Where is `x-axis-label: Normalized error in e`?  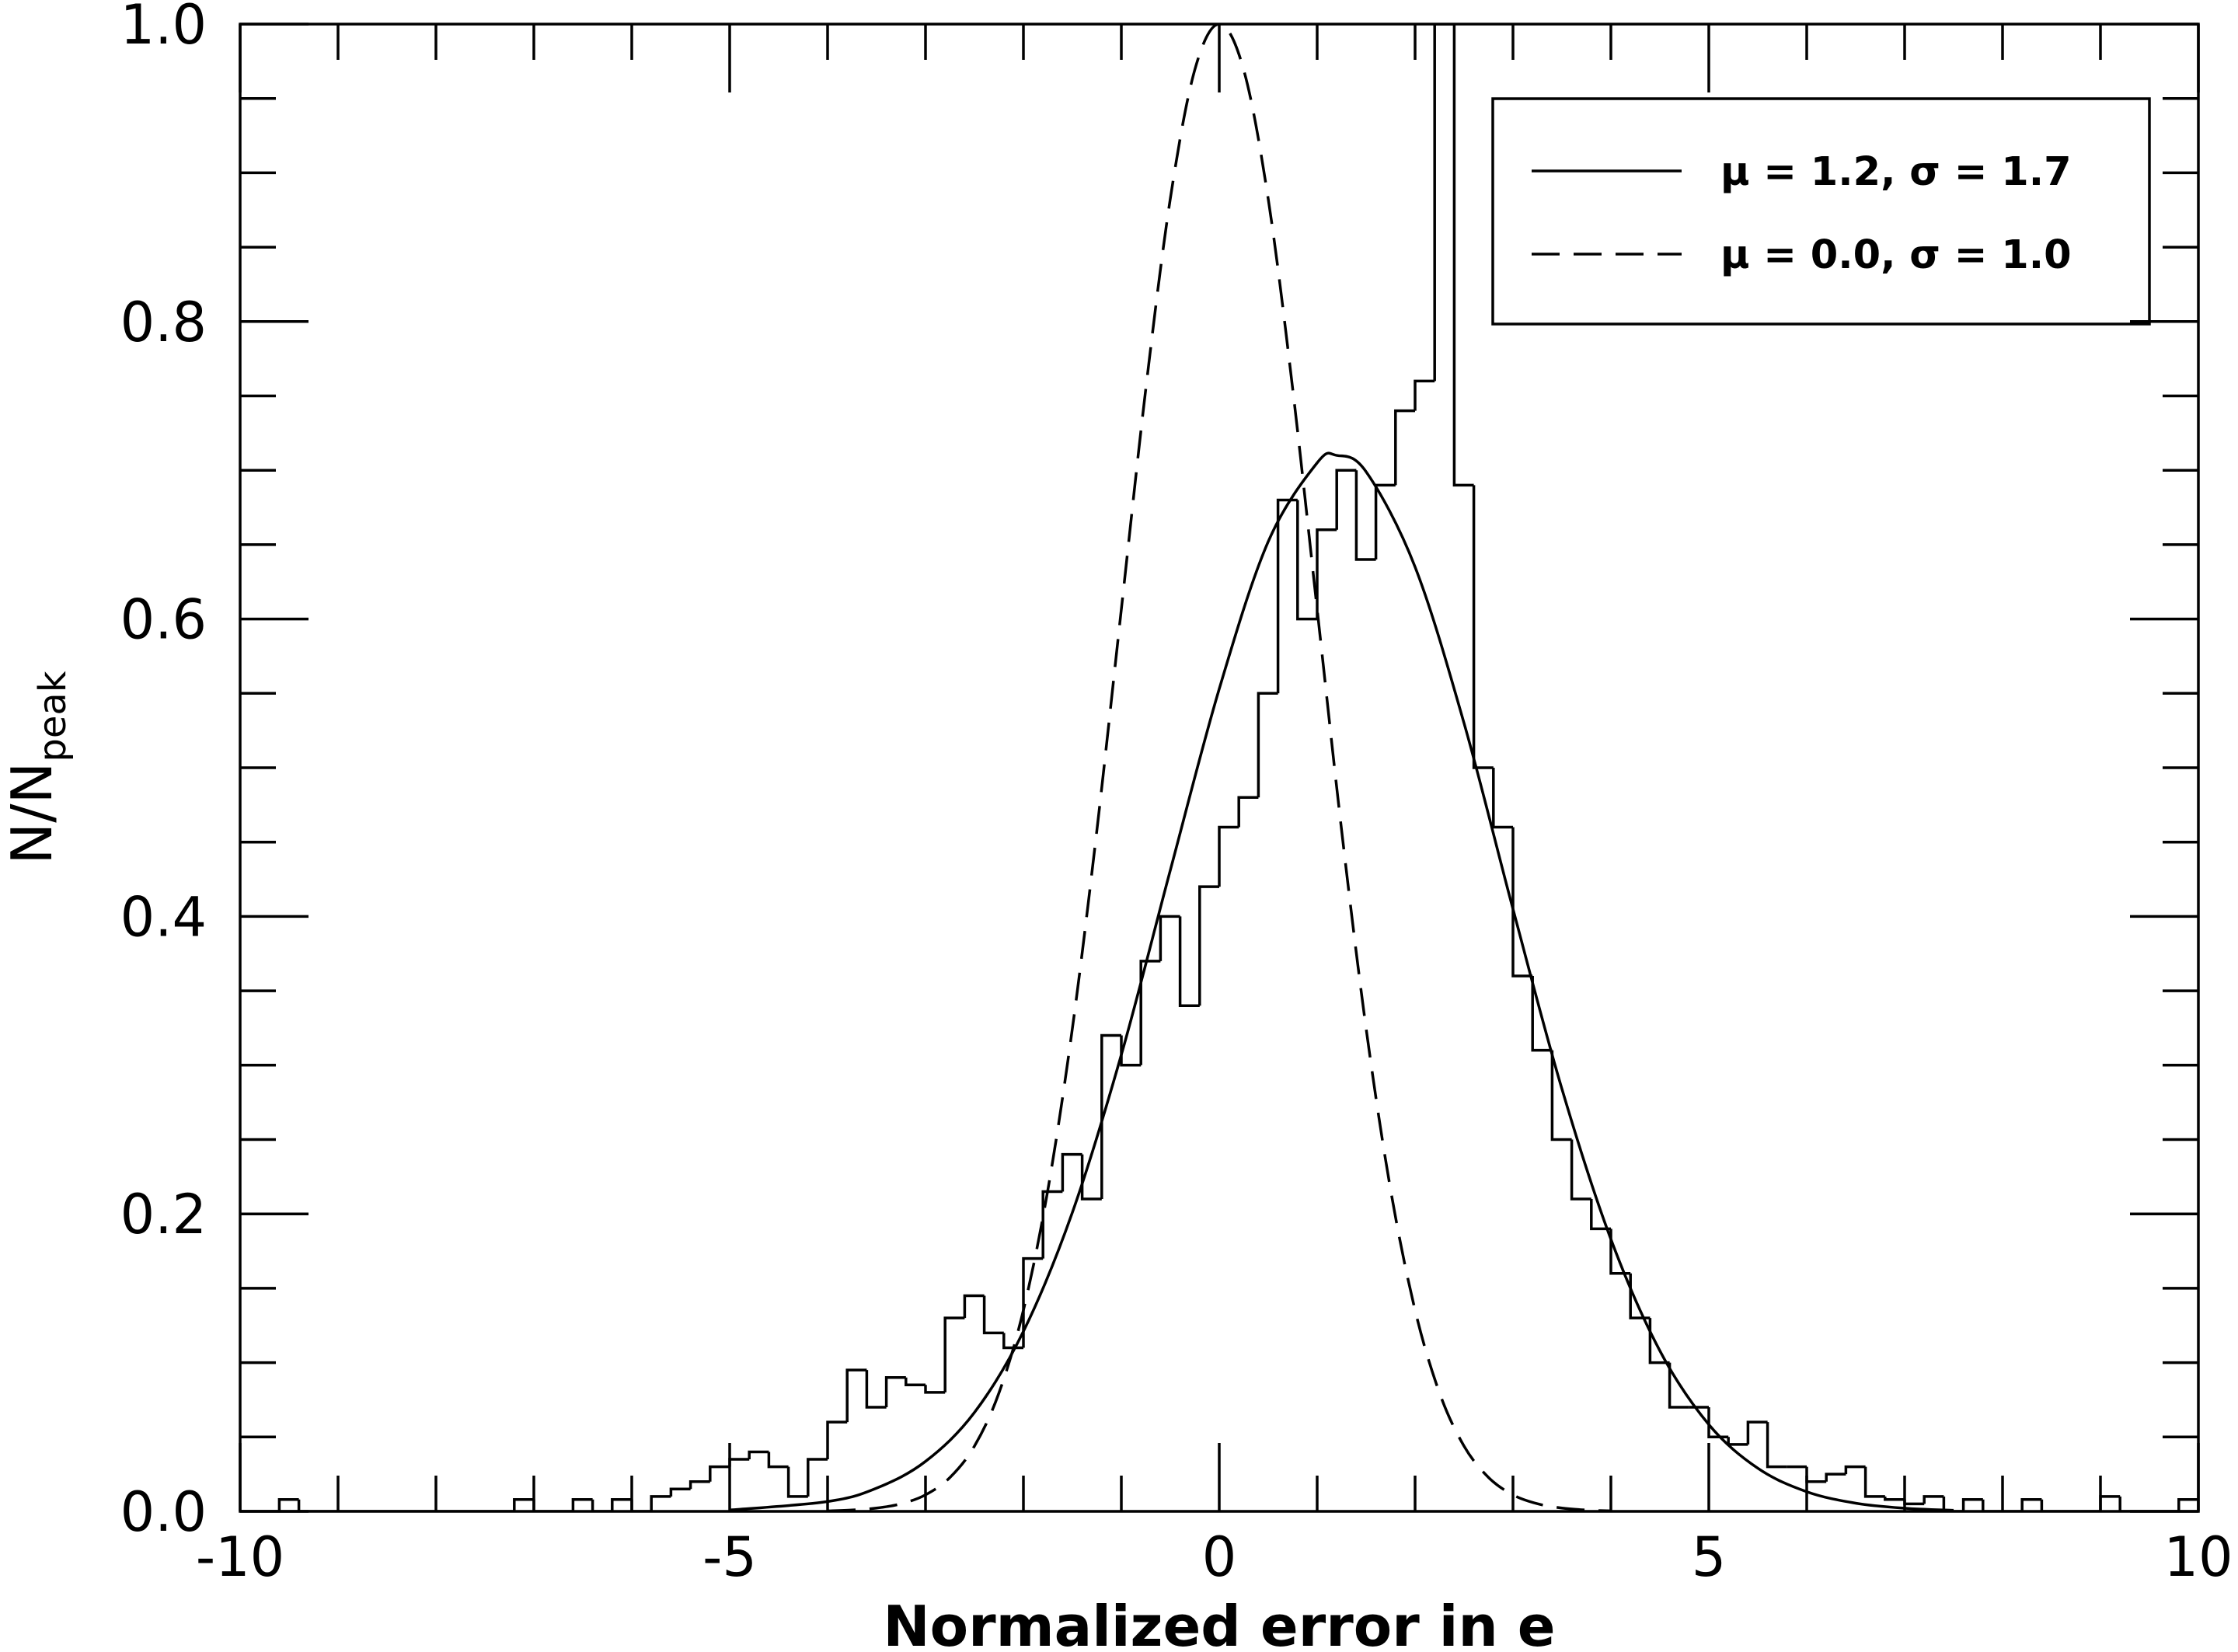 x-axis-label: Normalized error in e is located at coordinates (1219, 1623).